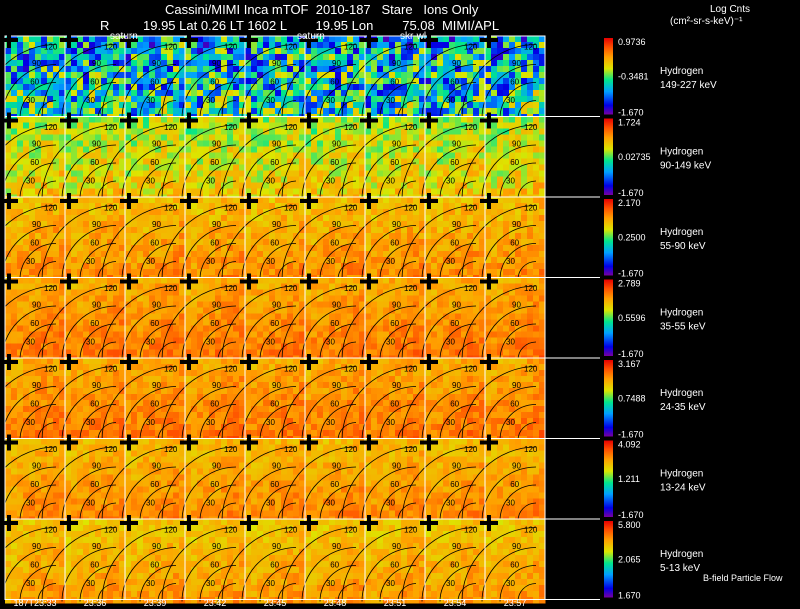  Describe the element at coordinates (124, 36) in the screenshot. I see `overlay-label-1: saturn` at that location.